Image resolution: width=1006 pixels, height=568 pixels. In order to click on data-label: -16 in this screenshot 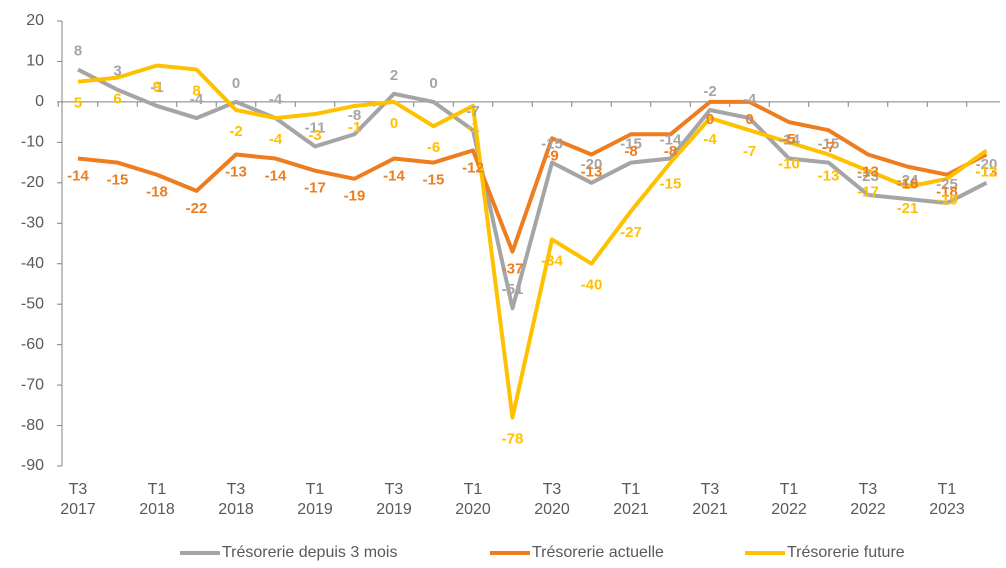, I will do `click(908, 184)`.